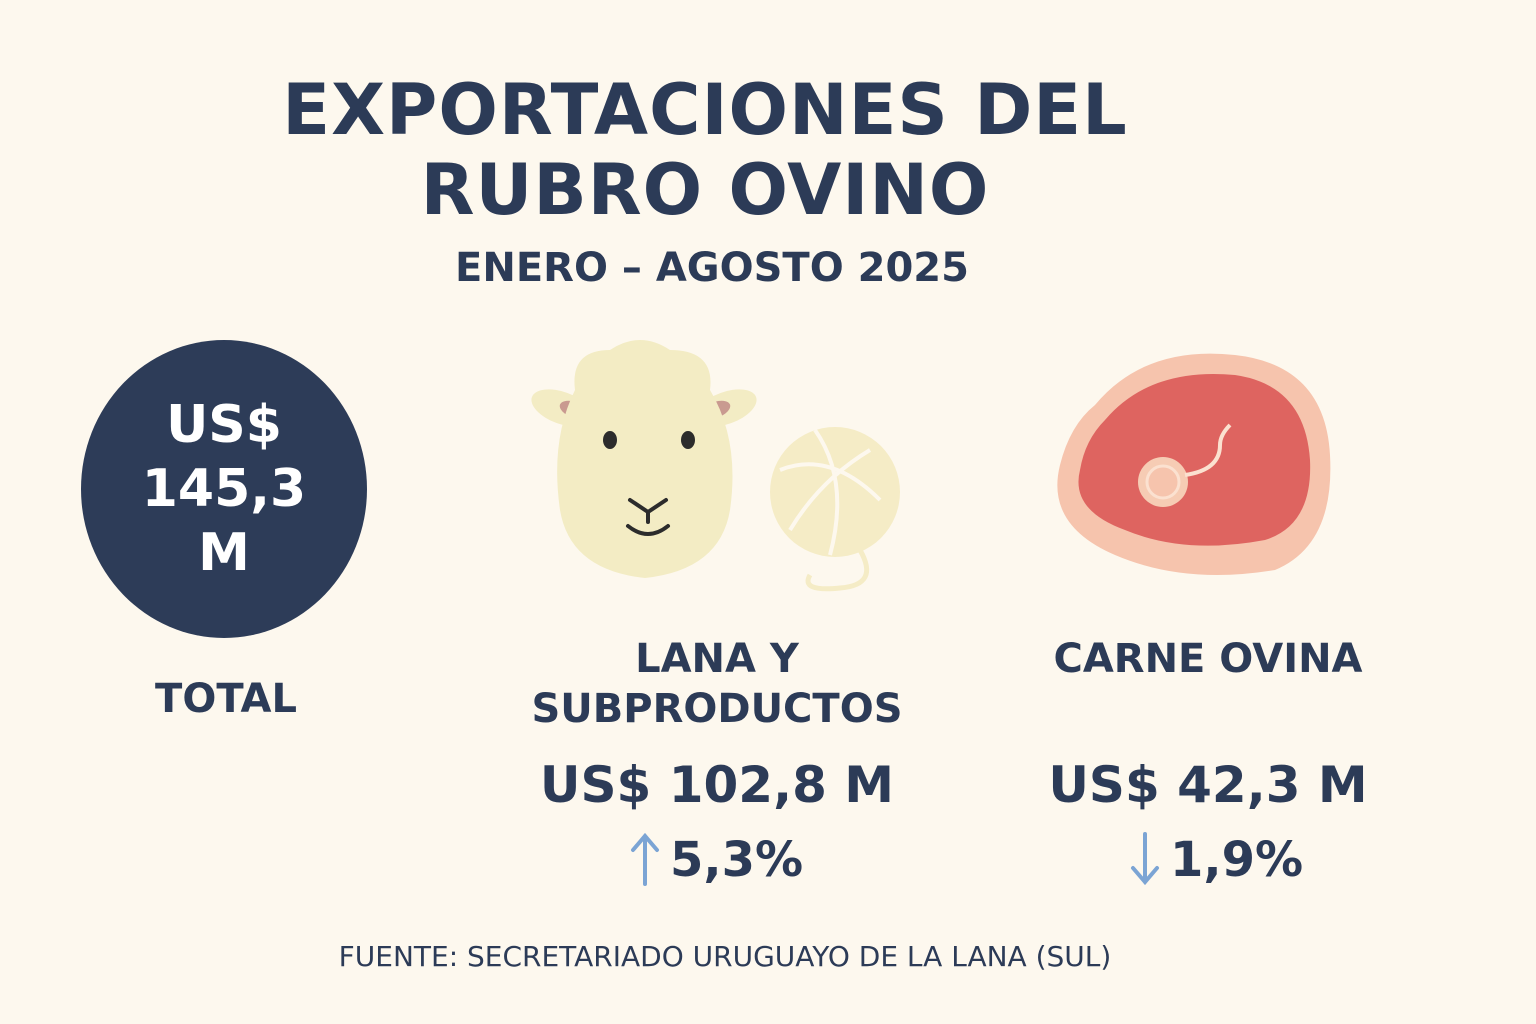 This screenshot has width=1536, height=1024. Describe the element at coordinates (1208, 659) in the screenshot. I see `category-label: CARNE OVINA` at that location.